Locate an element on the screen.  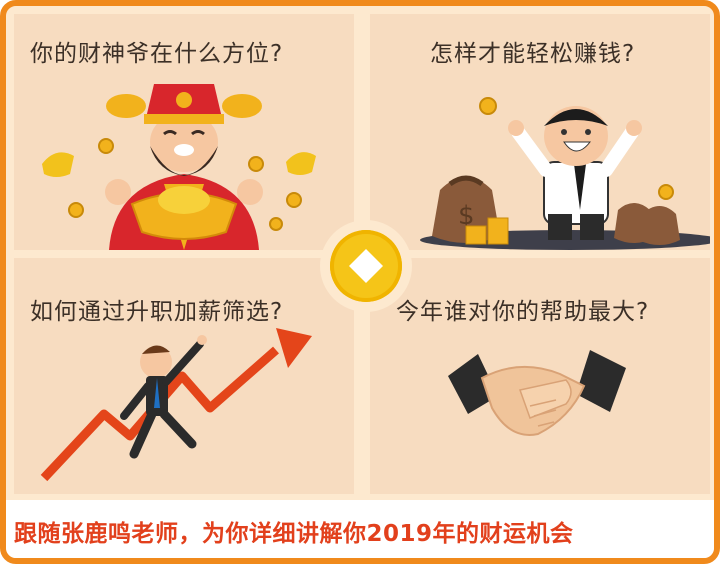
question-promotion: 如何通过升职加薪筛选? is located at coordinates (157, 312).